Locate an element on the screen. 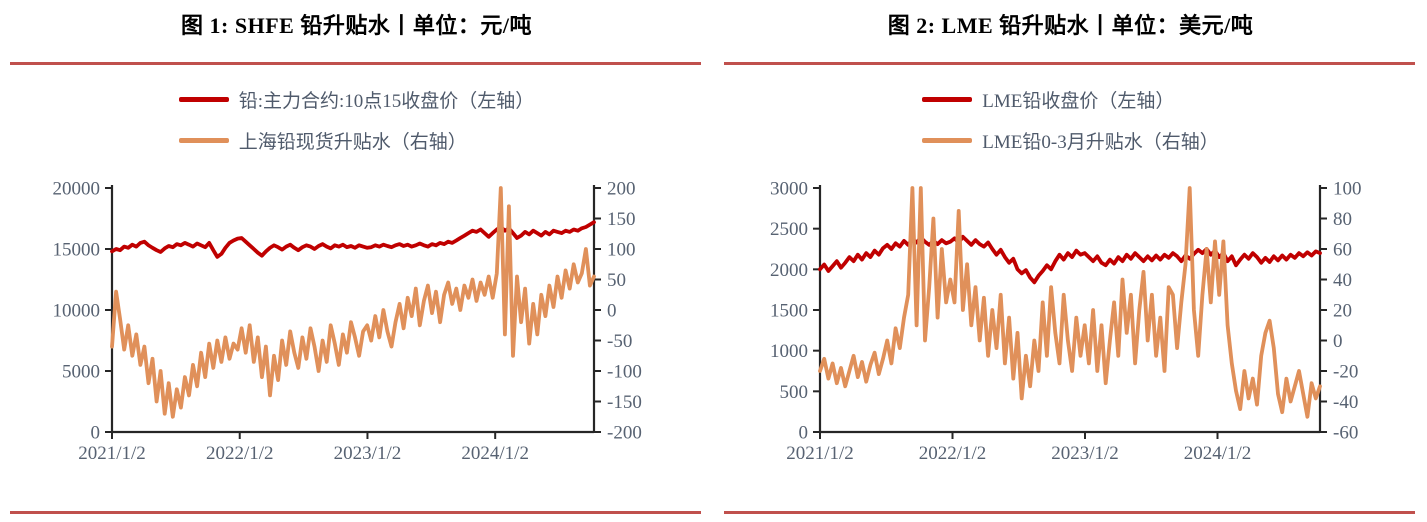 The width and height of the screenshot is (1427, 522). svg-text: 60 is located at coordinates (1342, 250).